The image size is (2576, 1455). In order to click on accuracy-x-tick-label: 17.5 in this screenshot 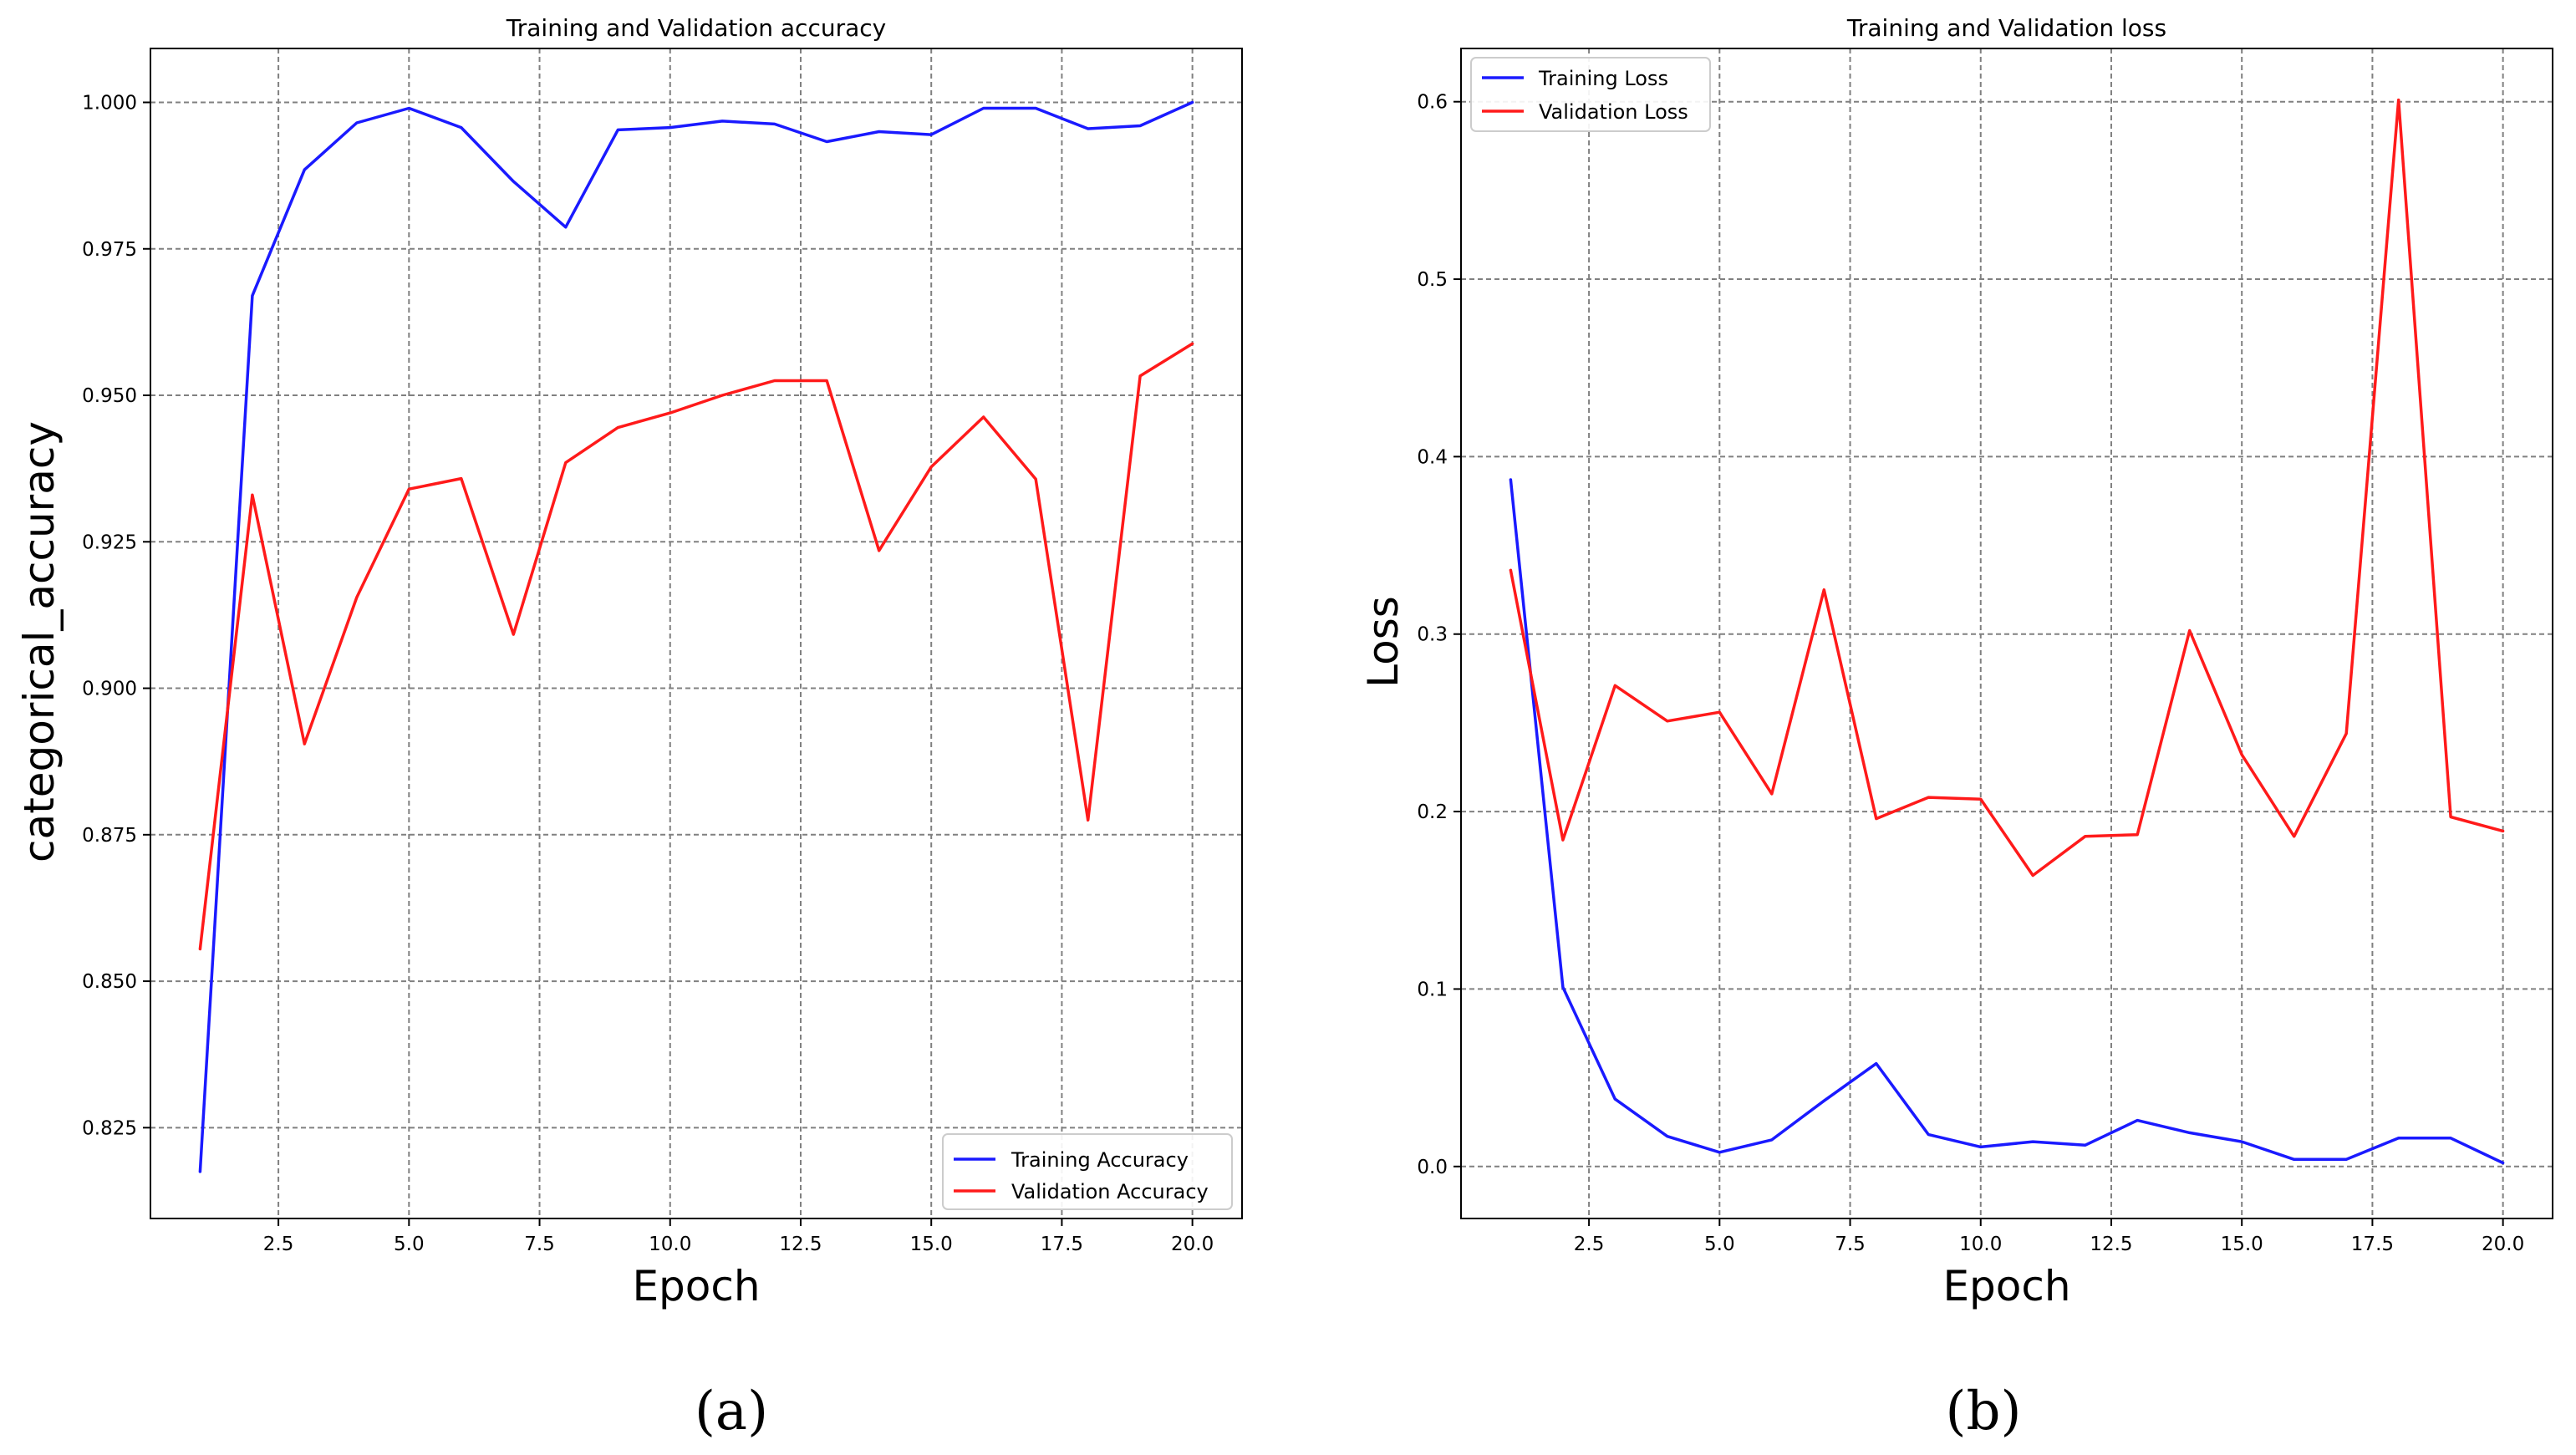, I will do `click(1062, 1244)`.